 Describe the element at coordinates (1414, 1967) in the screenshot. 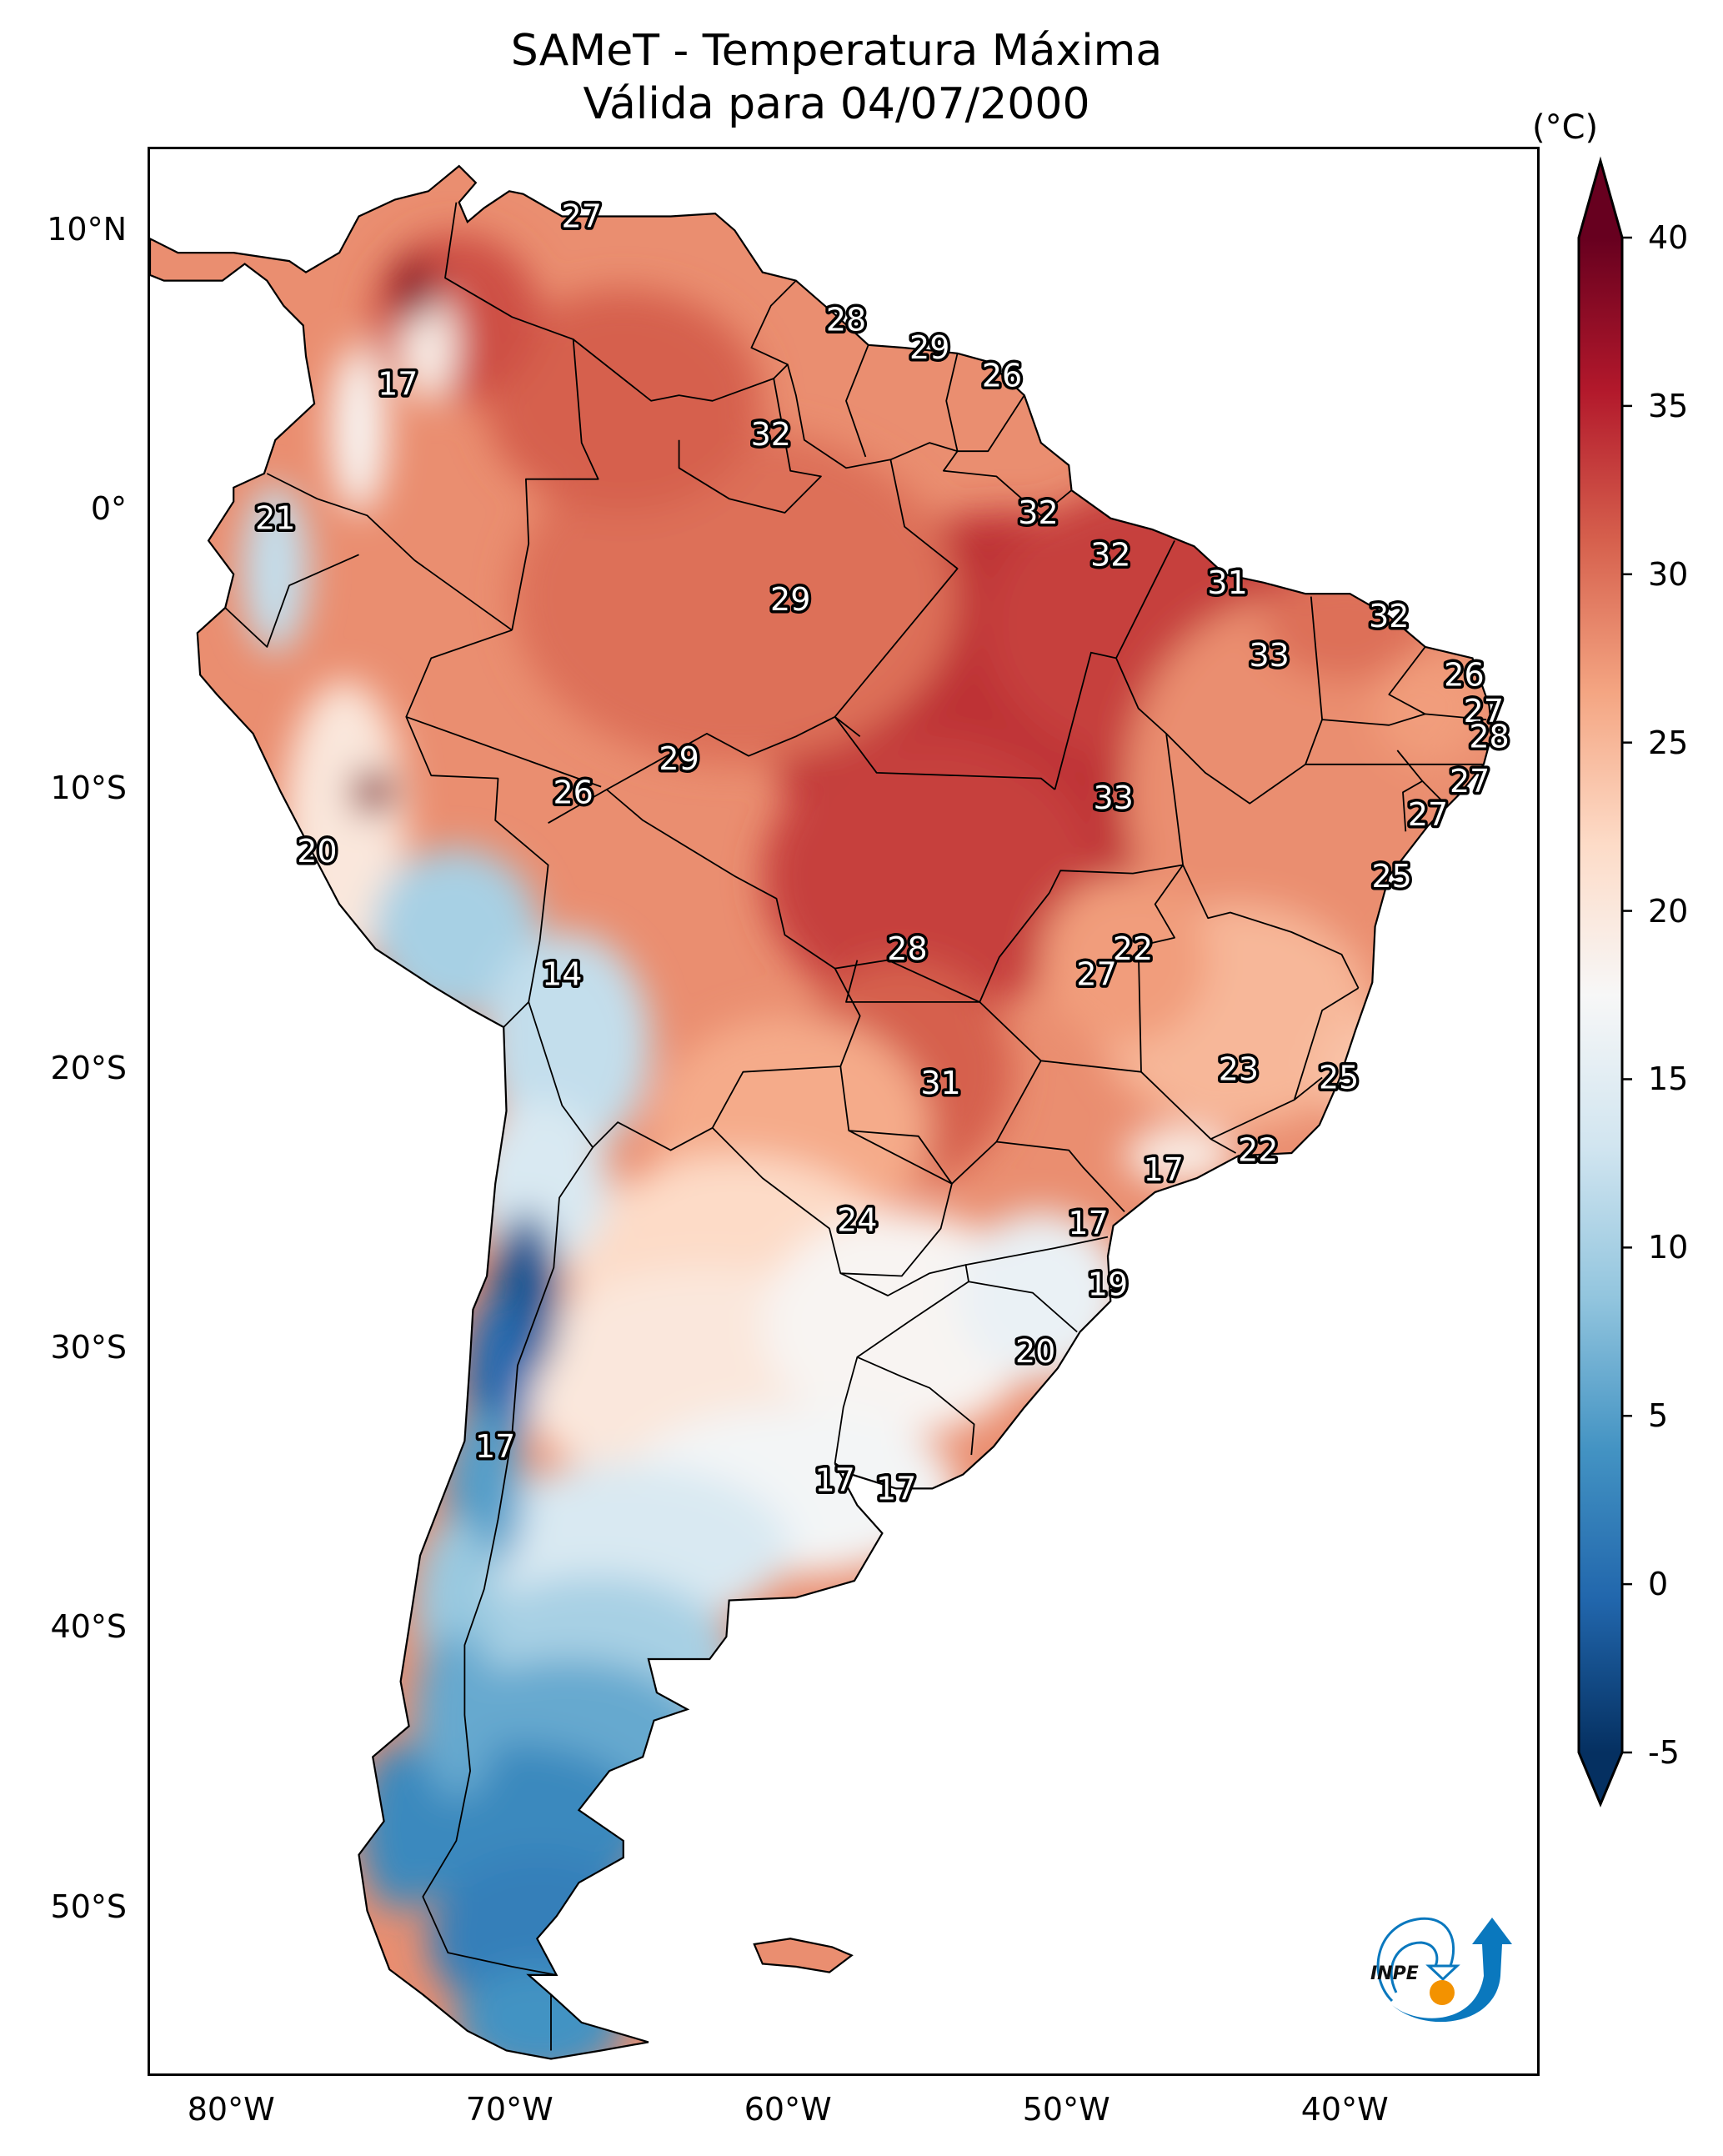

I see `logo-orbit-inner` at that location.